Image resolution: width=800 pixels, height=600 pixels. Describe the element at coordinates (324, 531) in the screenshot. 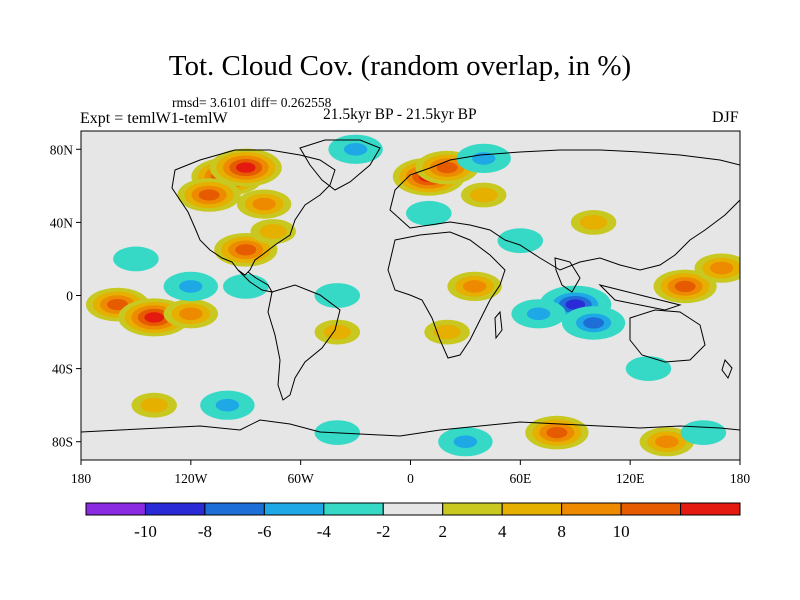

I see `colorbar-label: -4` at that location.